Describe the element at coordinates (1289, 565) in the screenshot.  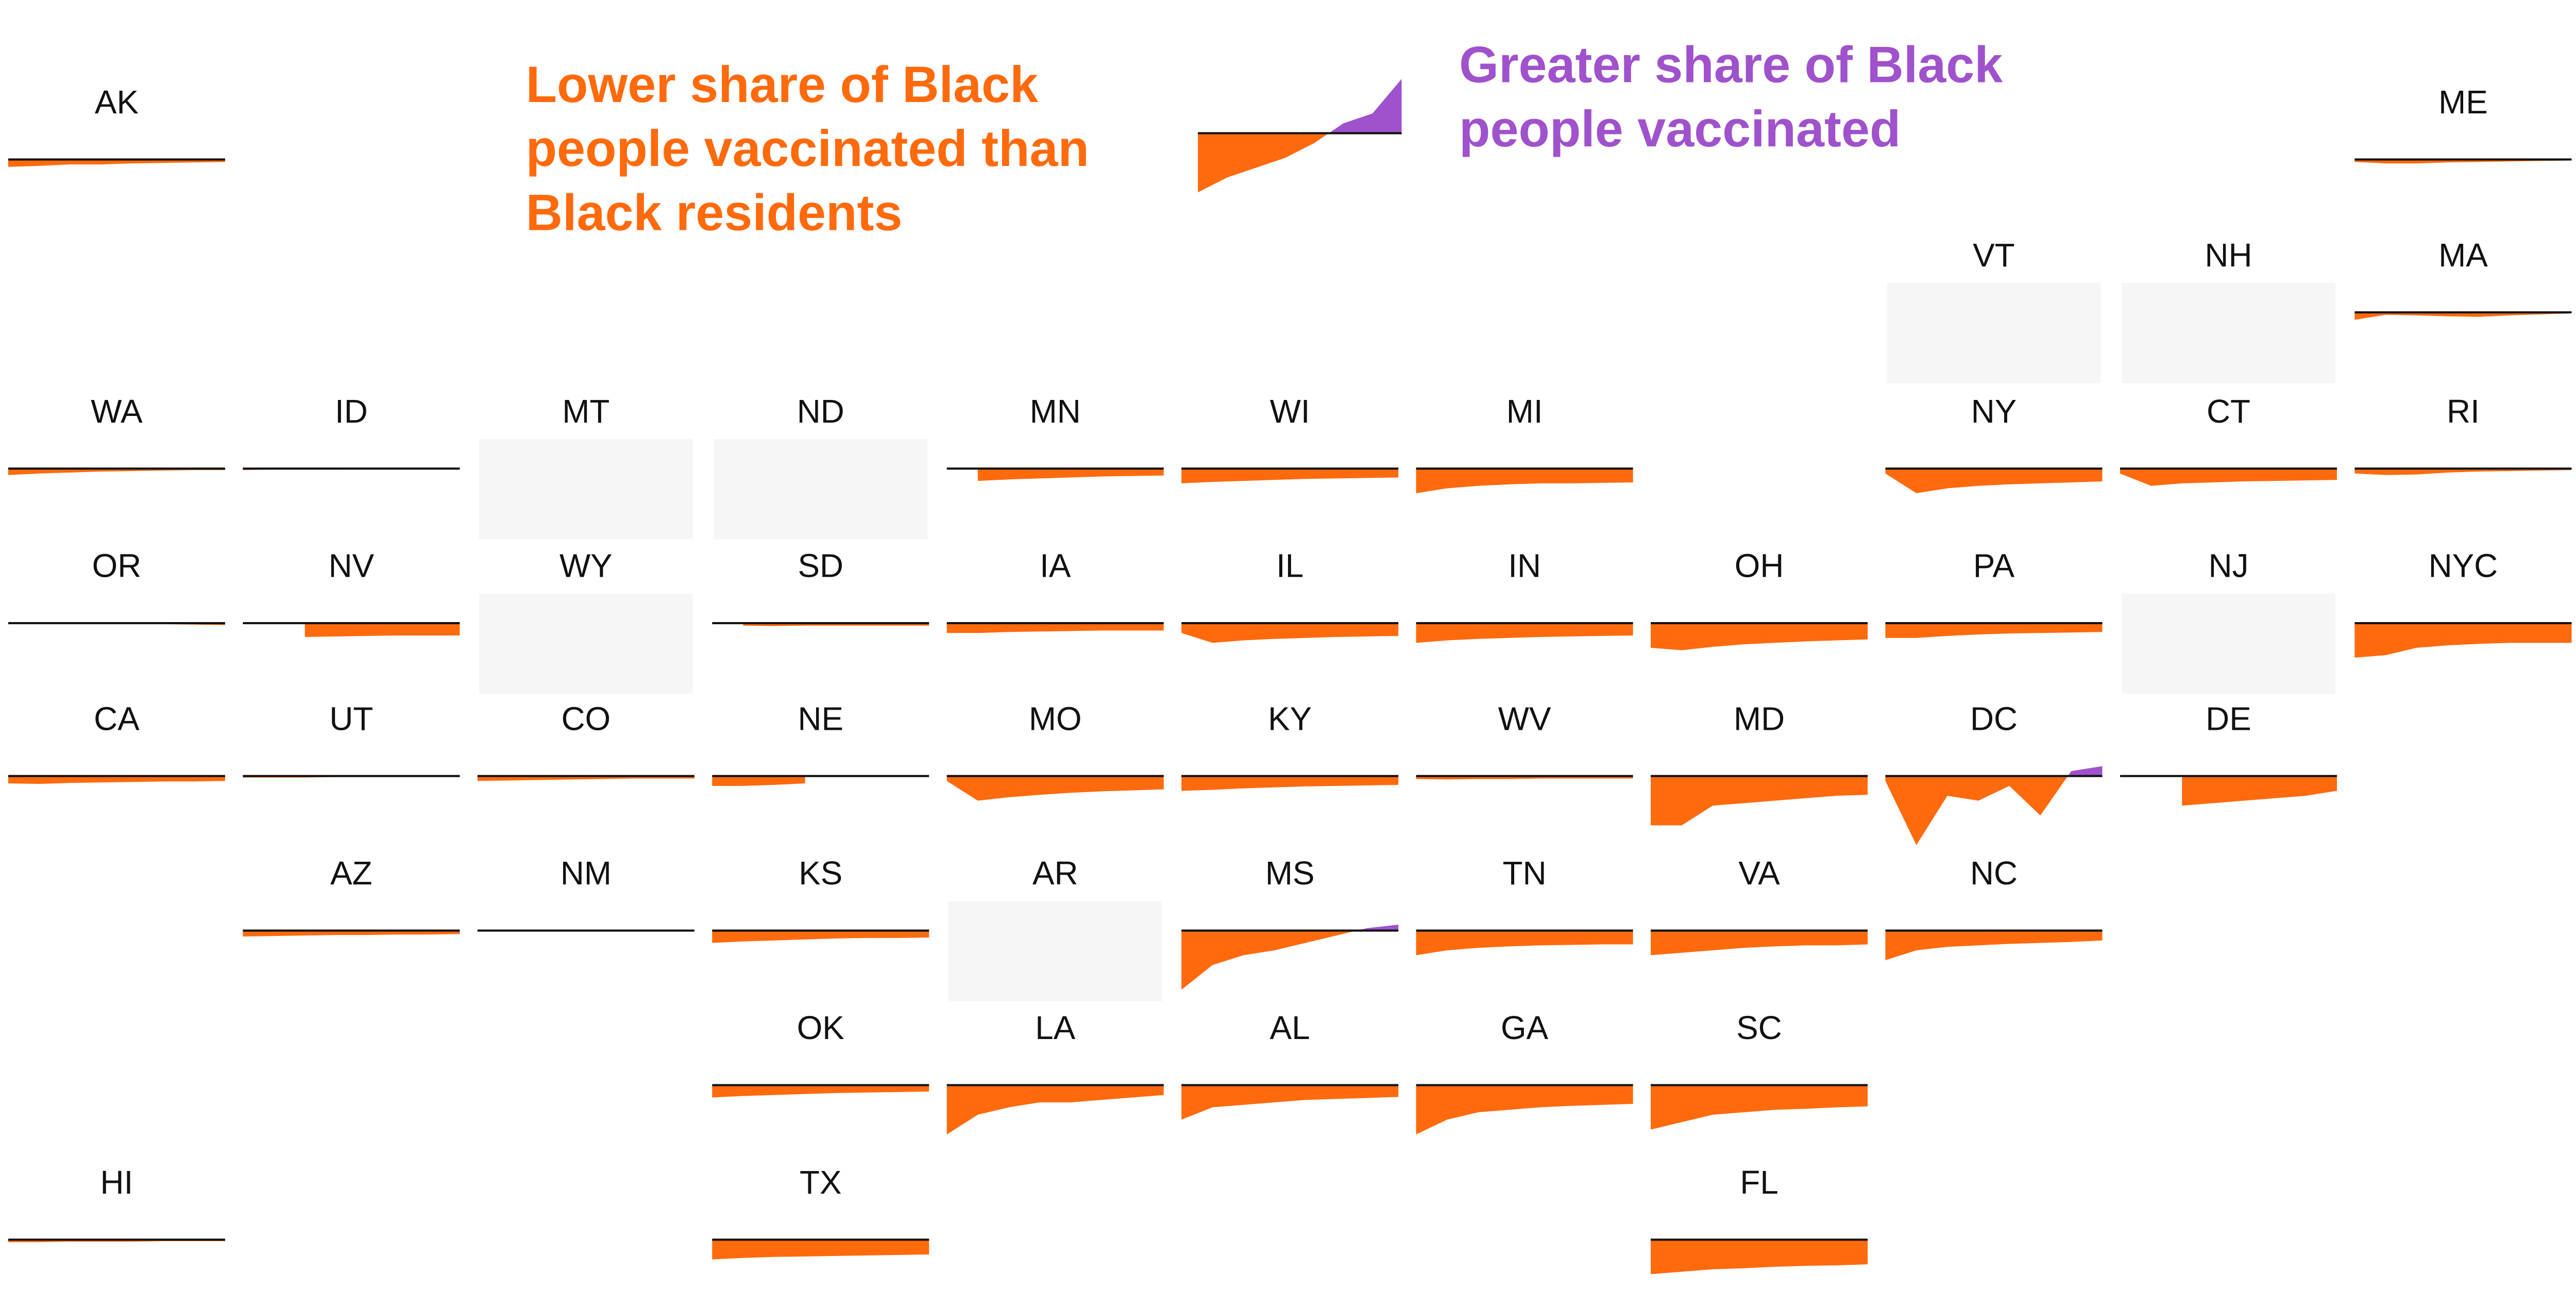
I see `state-label: IL` at that location.